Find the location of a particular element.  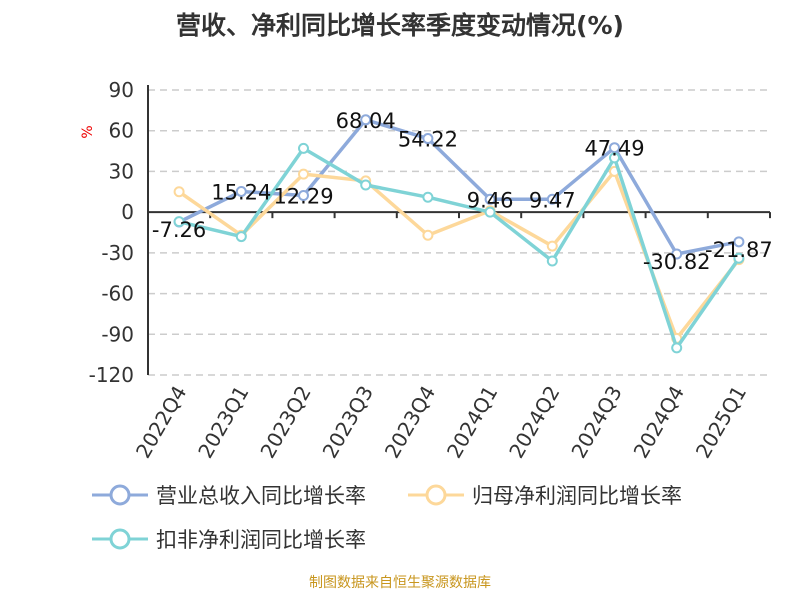

data-label: 15.24 is located at coordinates (241, 192).